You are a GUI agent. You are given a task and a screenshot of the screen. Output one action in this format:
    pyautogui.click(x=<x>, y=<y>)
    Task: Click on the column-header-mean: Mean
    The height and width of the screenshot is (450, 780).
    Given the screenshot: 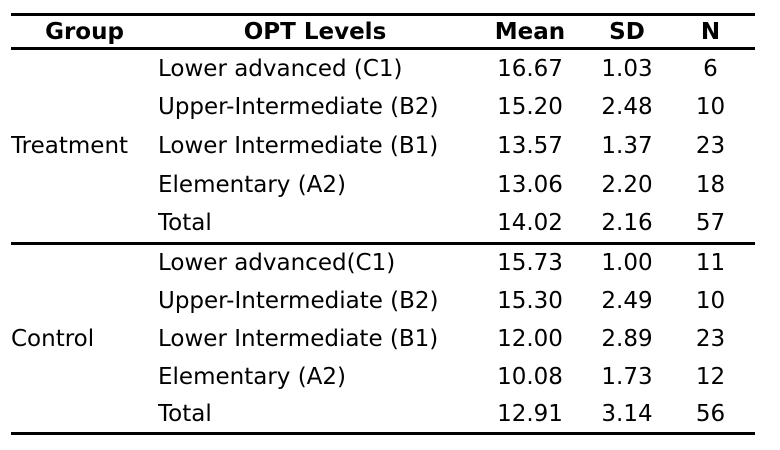 What is the action you would take?
    pyautogui.click(x=530, y=31)
    